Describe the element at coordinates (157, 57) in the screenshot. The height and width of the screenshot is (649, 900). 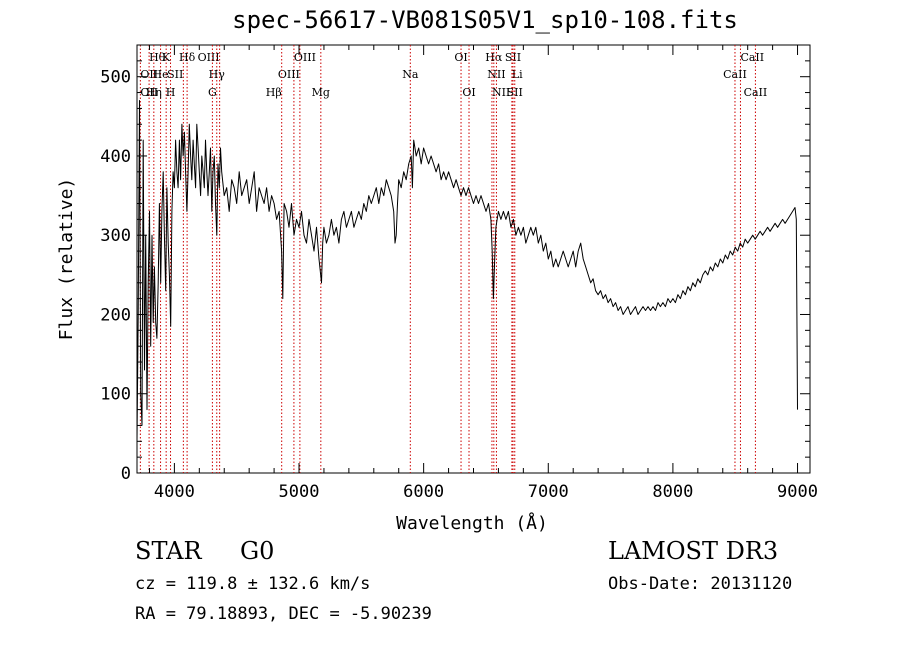
I see `line-marker-label: Hθ` at that location.